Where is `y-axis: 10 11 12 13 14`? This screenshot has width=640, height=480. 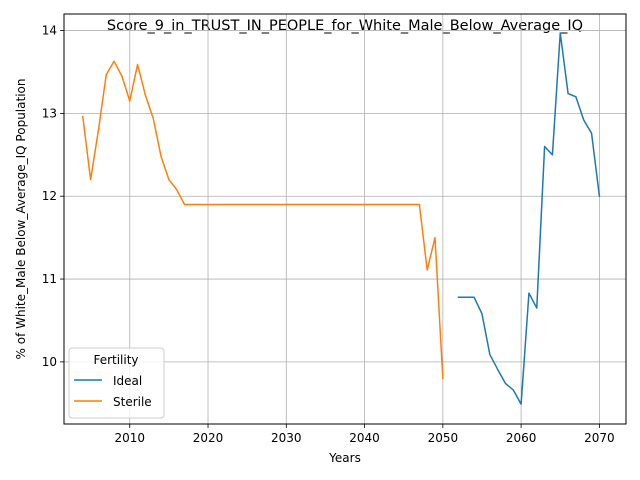 y-axis: 10 11 12 13 14 is located at coordinates (53, 196).